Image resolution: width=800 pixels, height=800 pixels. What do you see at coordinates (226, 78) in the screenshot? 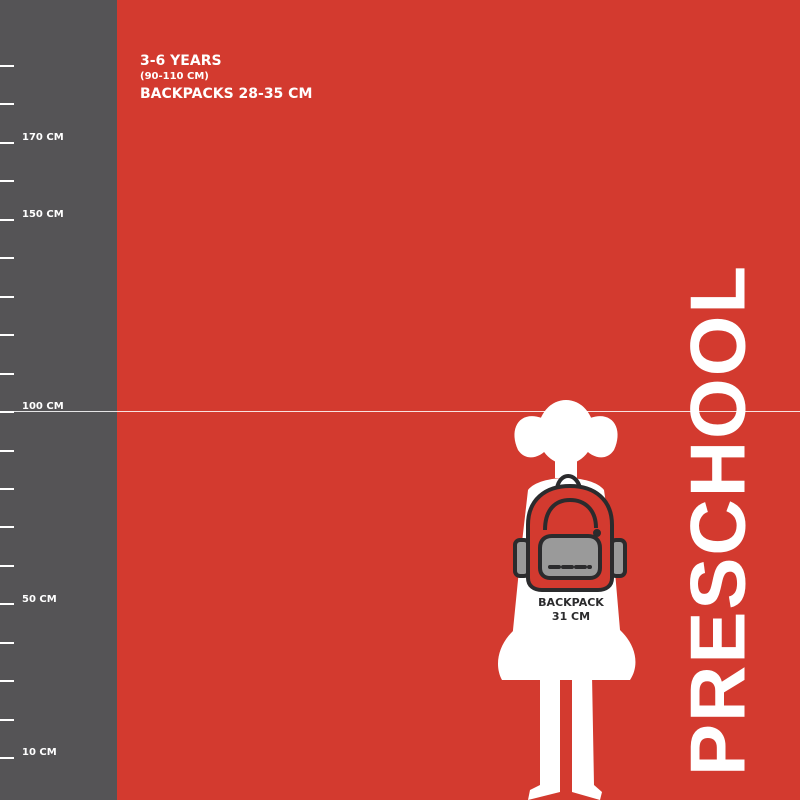
I see `age-info: 3-6 YEARS (90-110 CM) BACKPACKS 28-35 CM` at bounding box center [226, 78].